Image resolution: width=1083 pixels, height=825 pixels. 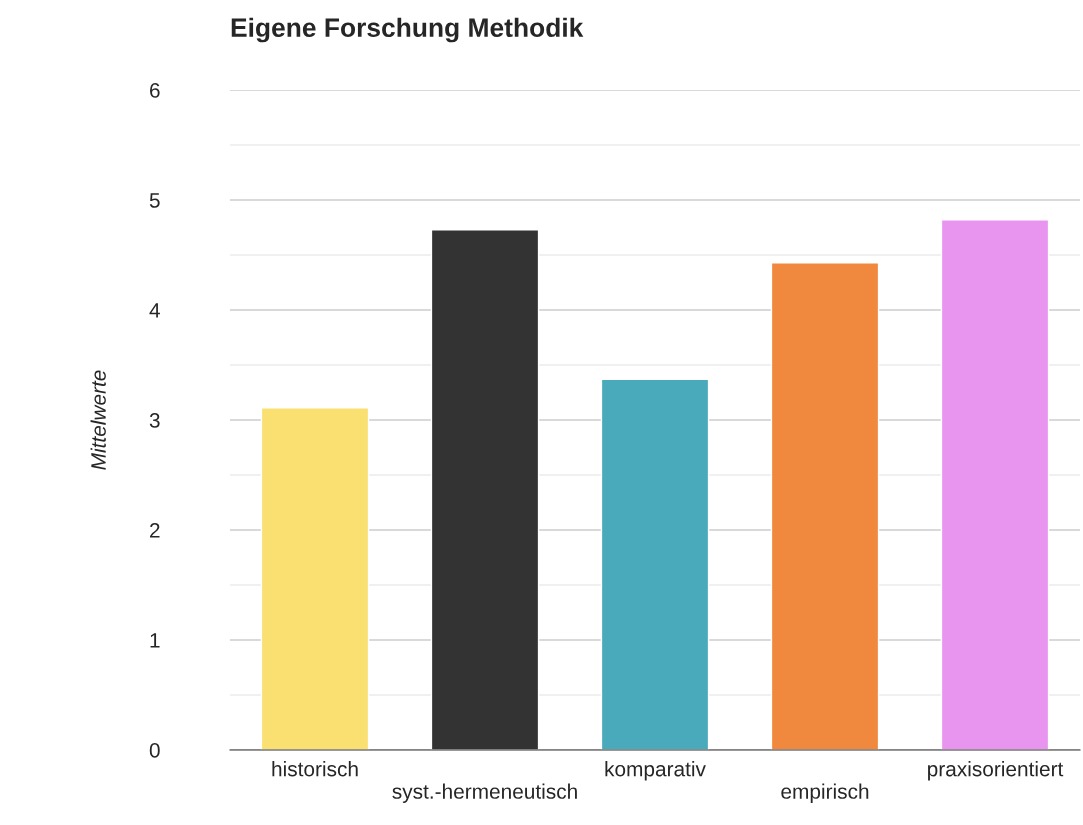 I want to click on y-tick-label: 3, so click(x=154, y=420).